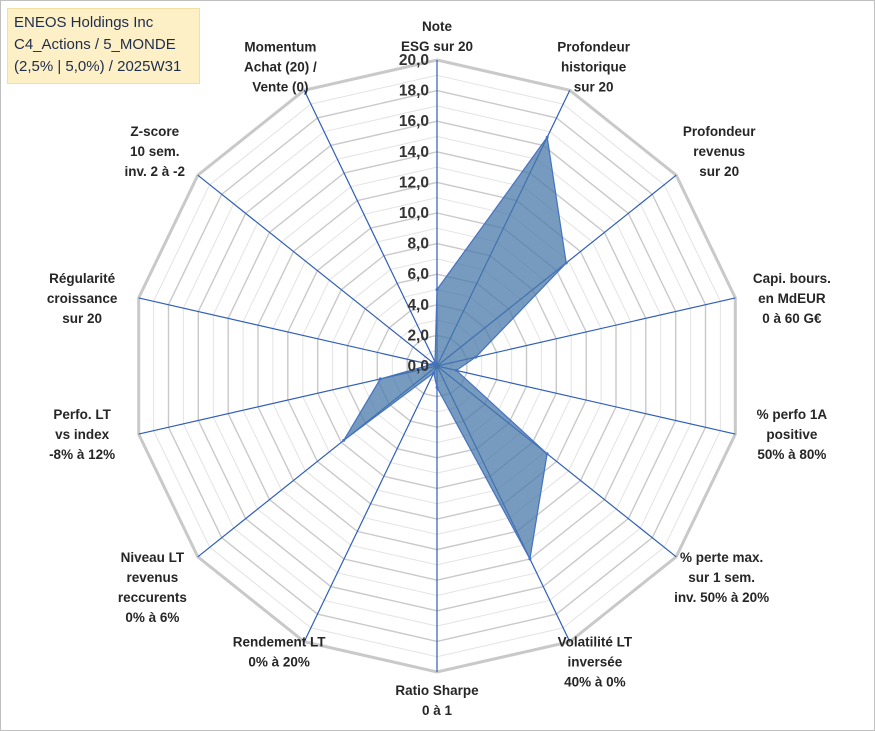 This screenshot has width=875, height=731. What do you see at coordinates (791, 454) in the screenshot?
I see `category-label-line: 50% à 80%` at bounding box center [791, 454].